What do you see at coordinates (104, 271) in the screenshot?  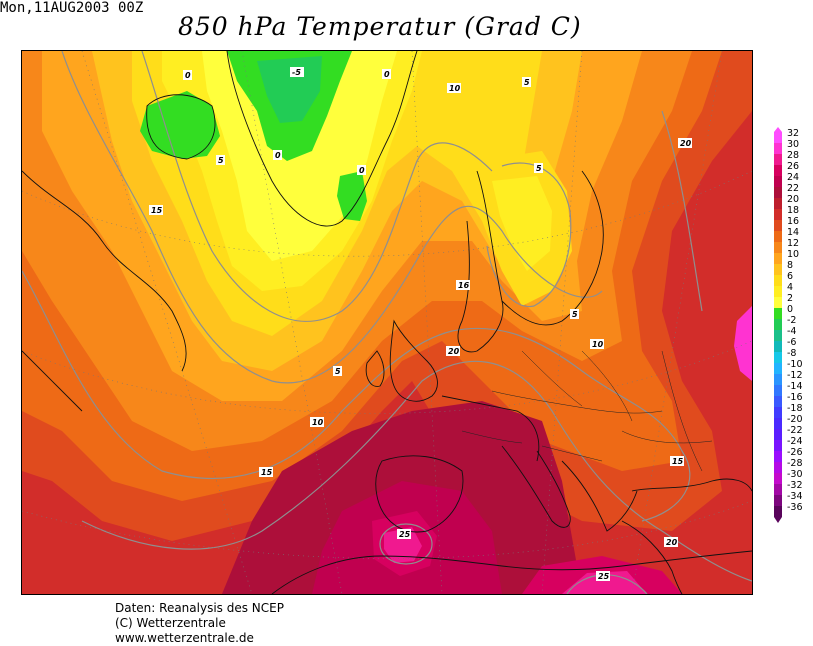 I see `coast-labrador` at bounding box center [104, 271].